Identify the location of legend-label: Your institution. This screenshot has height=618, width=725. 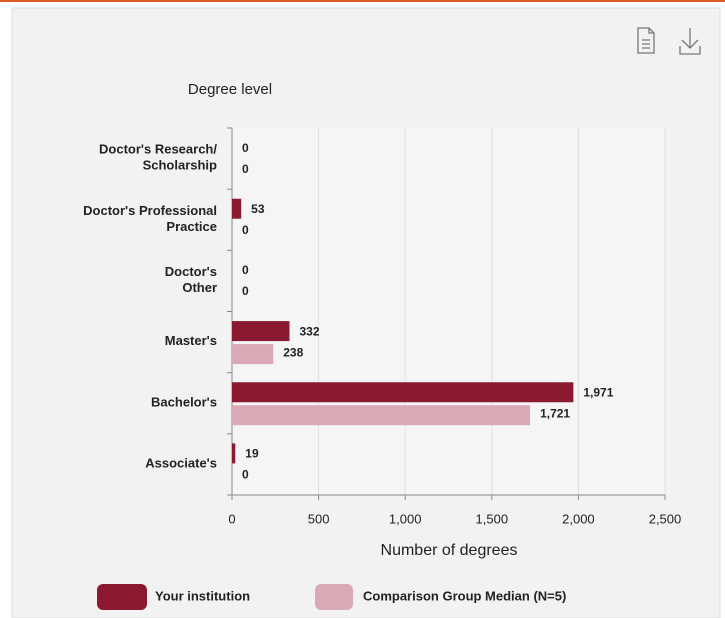
(202, 595).